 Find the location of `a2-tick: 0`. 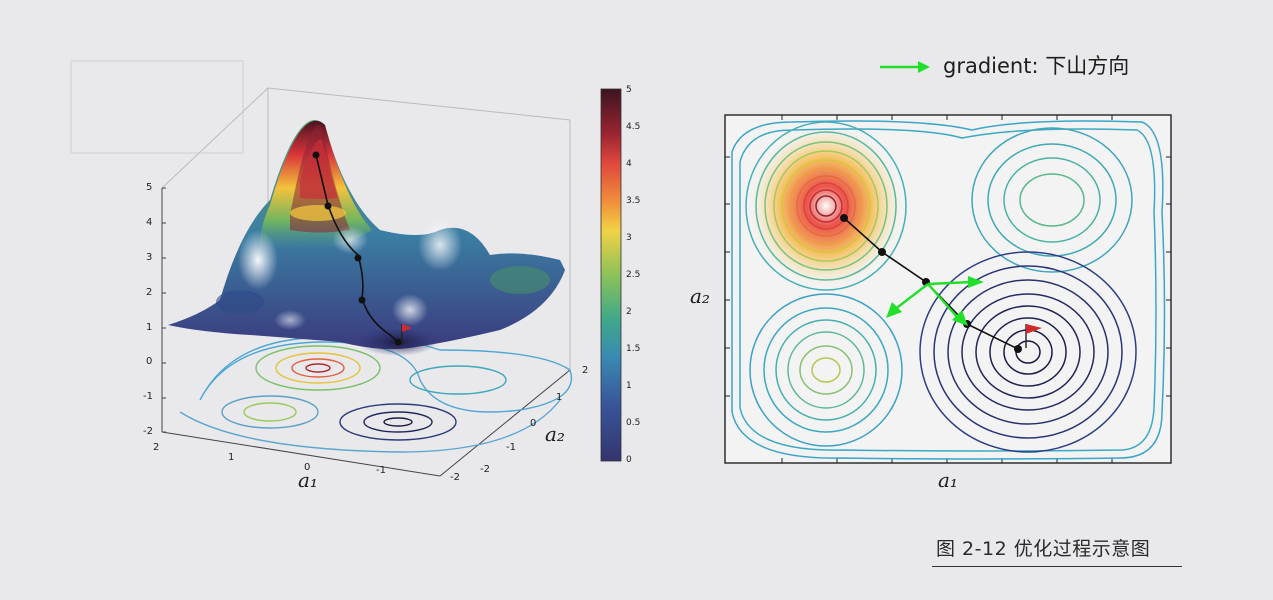

a2-tick: 0 is located at coordinates (533, 423).